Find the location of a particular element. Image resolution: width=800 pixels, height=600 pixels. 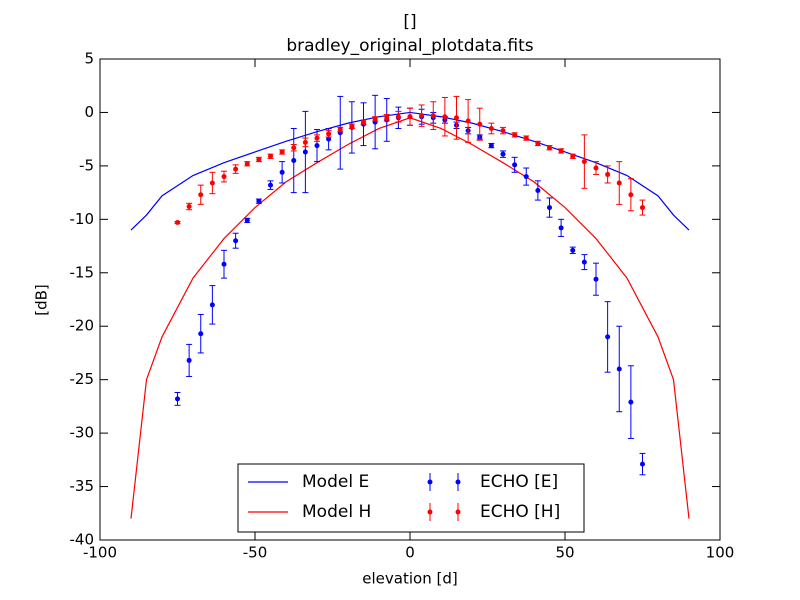

chart-title: [] is located at coordinates (409, 22).